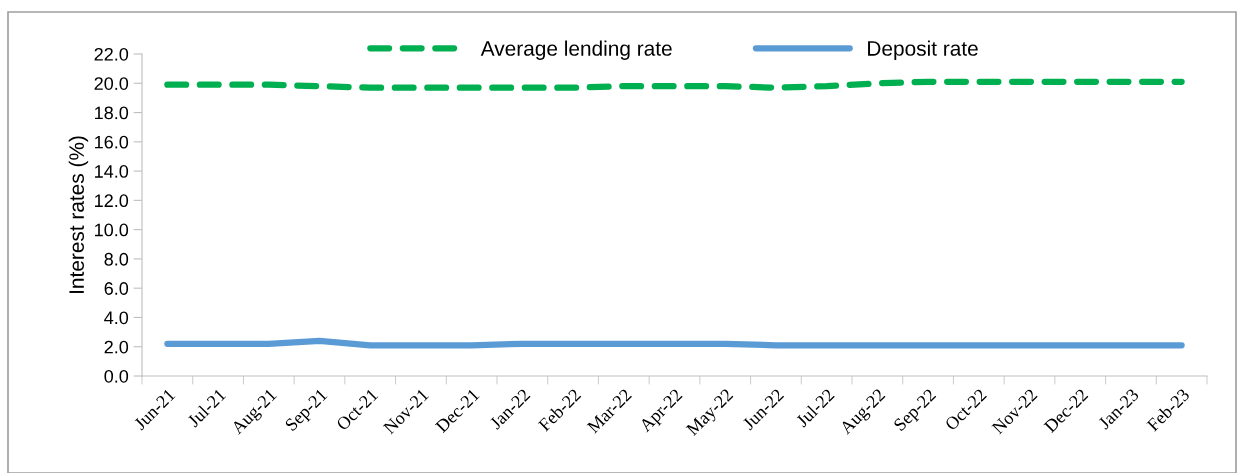 This screenshot has width=1244, height=473. What do you see at coordinates (78, 214) in the screenshot?
I see `y-axis-title: Interest rates (%)` at bounding box center [78, 214].